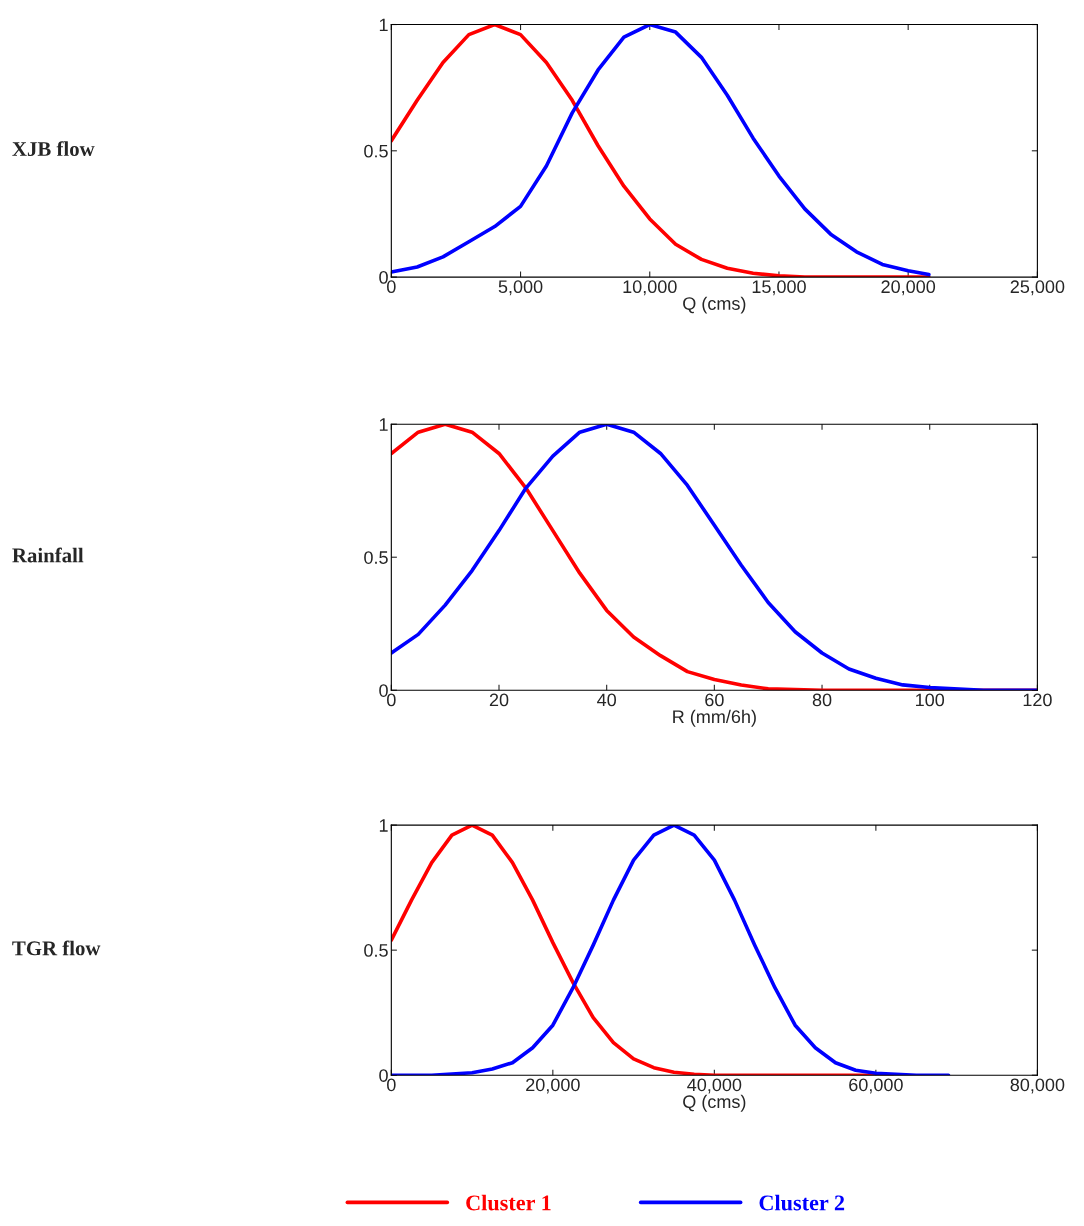 This screenshot has height=1226, width=1084. What do you see at coordinates (520, 288) in the screenshot?
I see `x-tick-label: 5,000` at bounding box center [520, 288].